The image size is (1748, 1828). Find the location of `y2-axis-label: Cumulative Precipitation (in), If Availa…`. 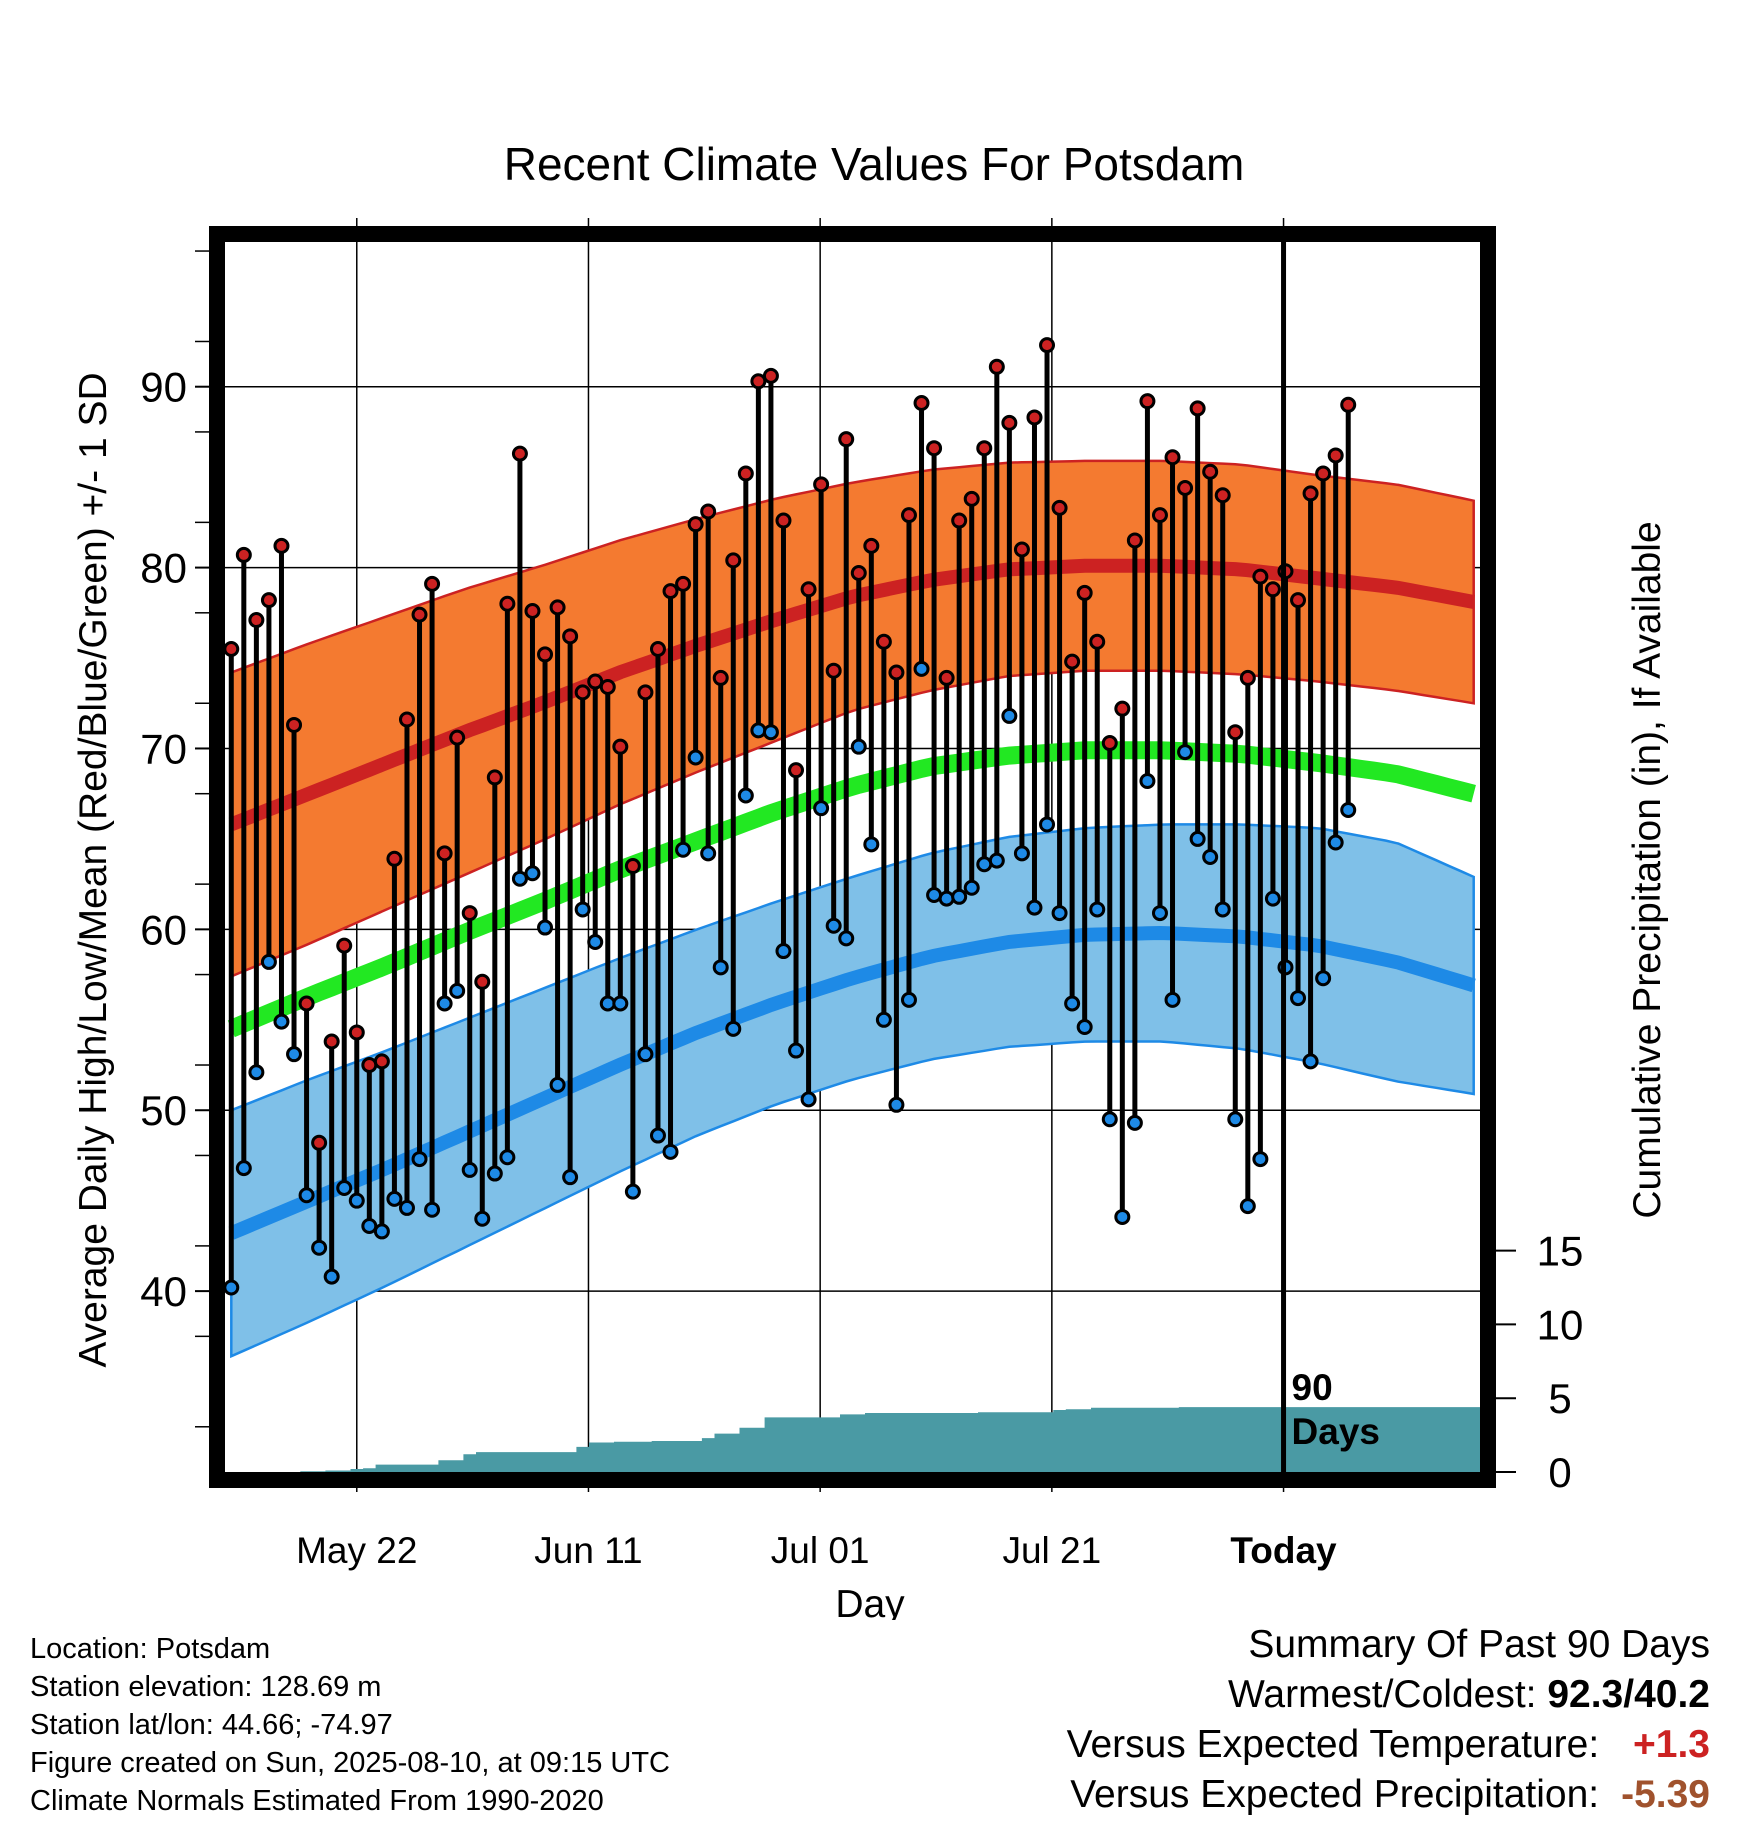

y2-axis-label: Cumulative Precipitation (in), If Availa… is located at coordinates (1647, 869).